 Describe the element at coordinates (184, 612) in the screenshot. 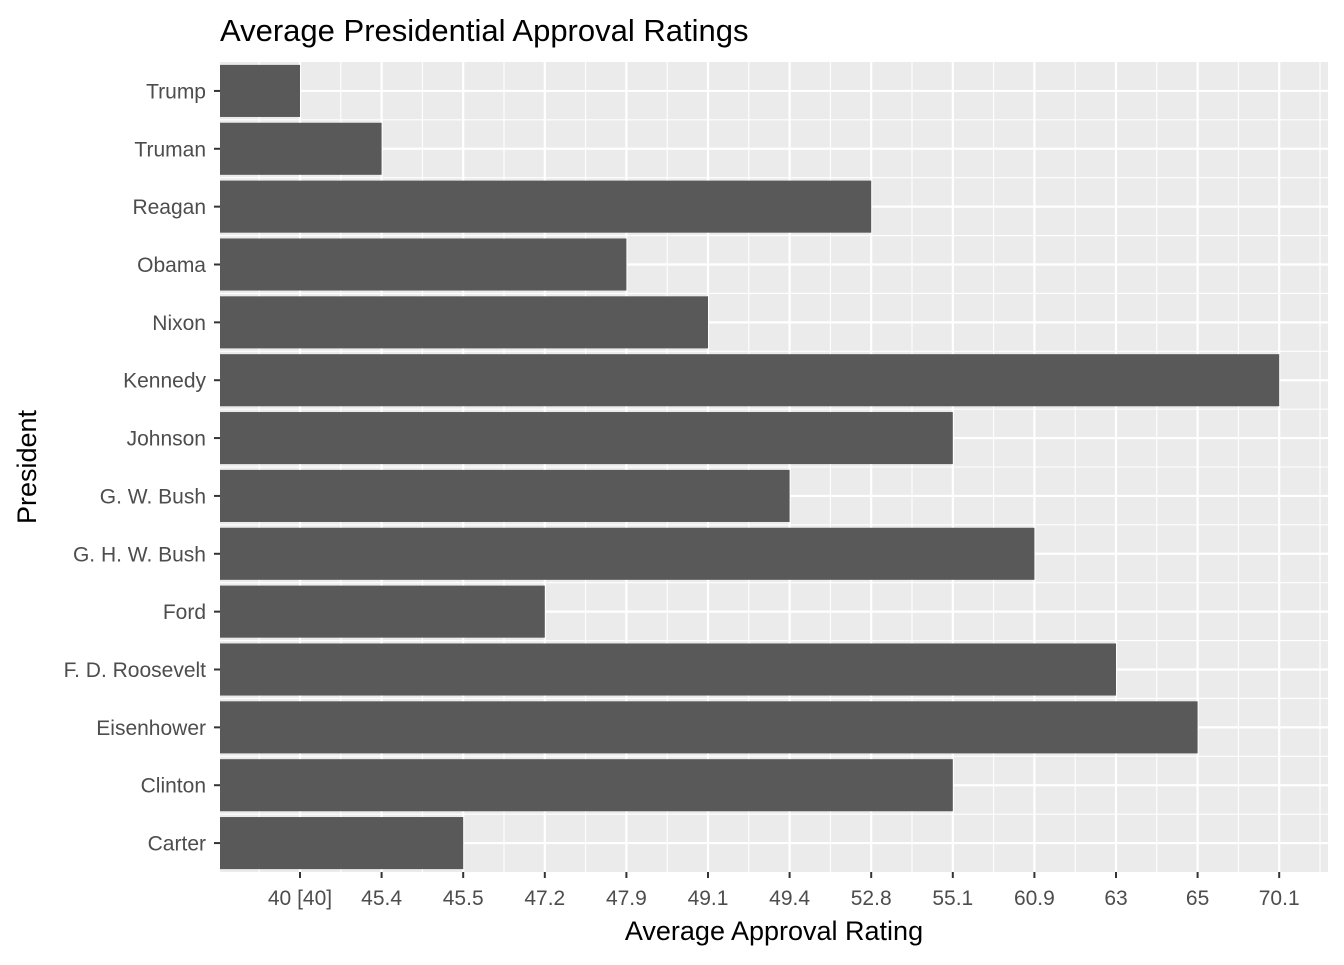

I see `y-tick-label: Ford` at that location.